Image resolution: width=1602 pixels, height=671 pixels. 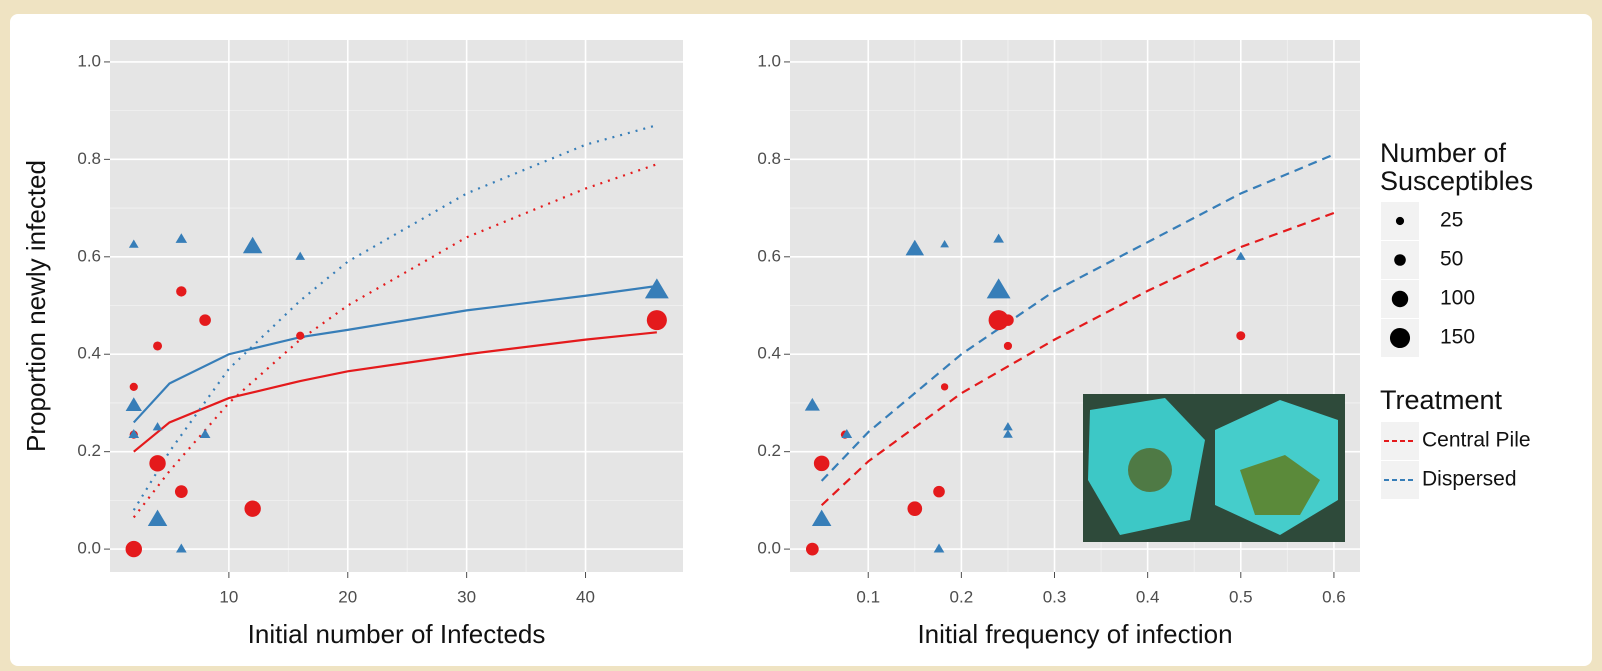 What do you see at coordinates (1451, 220) in the screenshot?
I see `legend-label: 25` at bounding box center [1451, 220].